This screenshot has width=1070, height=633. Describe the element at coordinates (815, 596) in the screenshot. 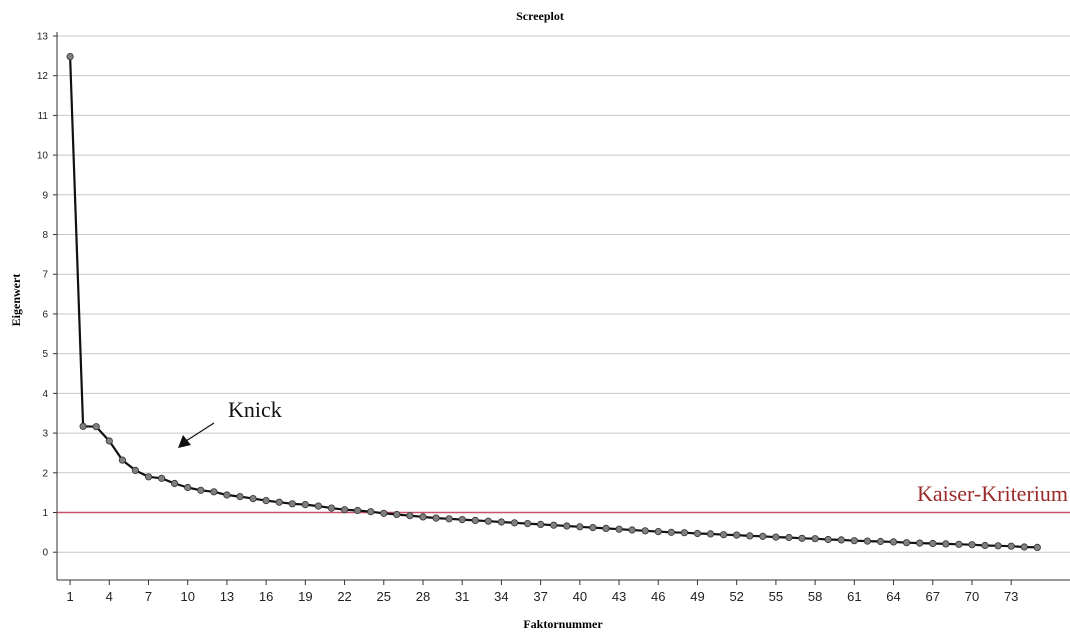

I see `x-tick-label: 58` at that location.